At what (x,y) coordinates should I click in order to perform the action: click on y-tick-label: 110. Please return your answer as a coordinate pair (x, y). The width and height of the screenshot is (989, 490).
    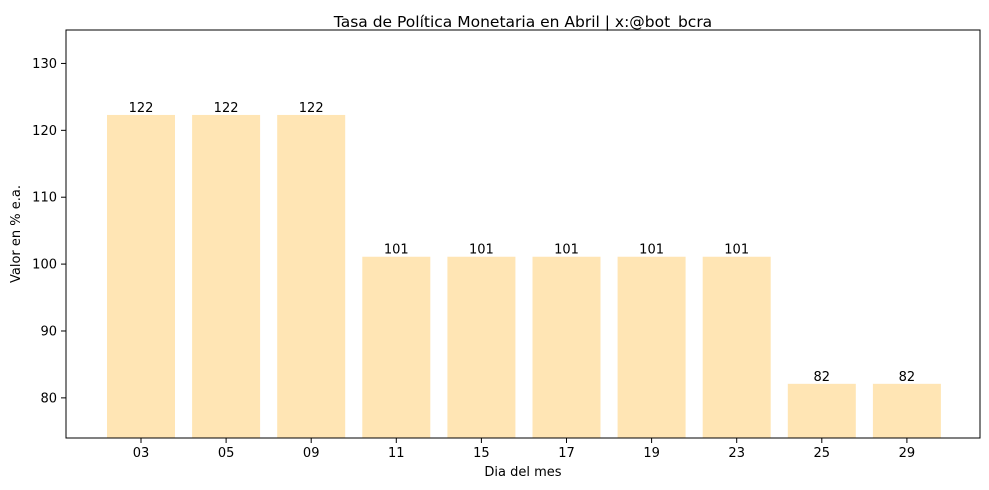
    Looking at the image, I should click on (44, 198).